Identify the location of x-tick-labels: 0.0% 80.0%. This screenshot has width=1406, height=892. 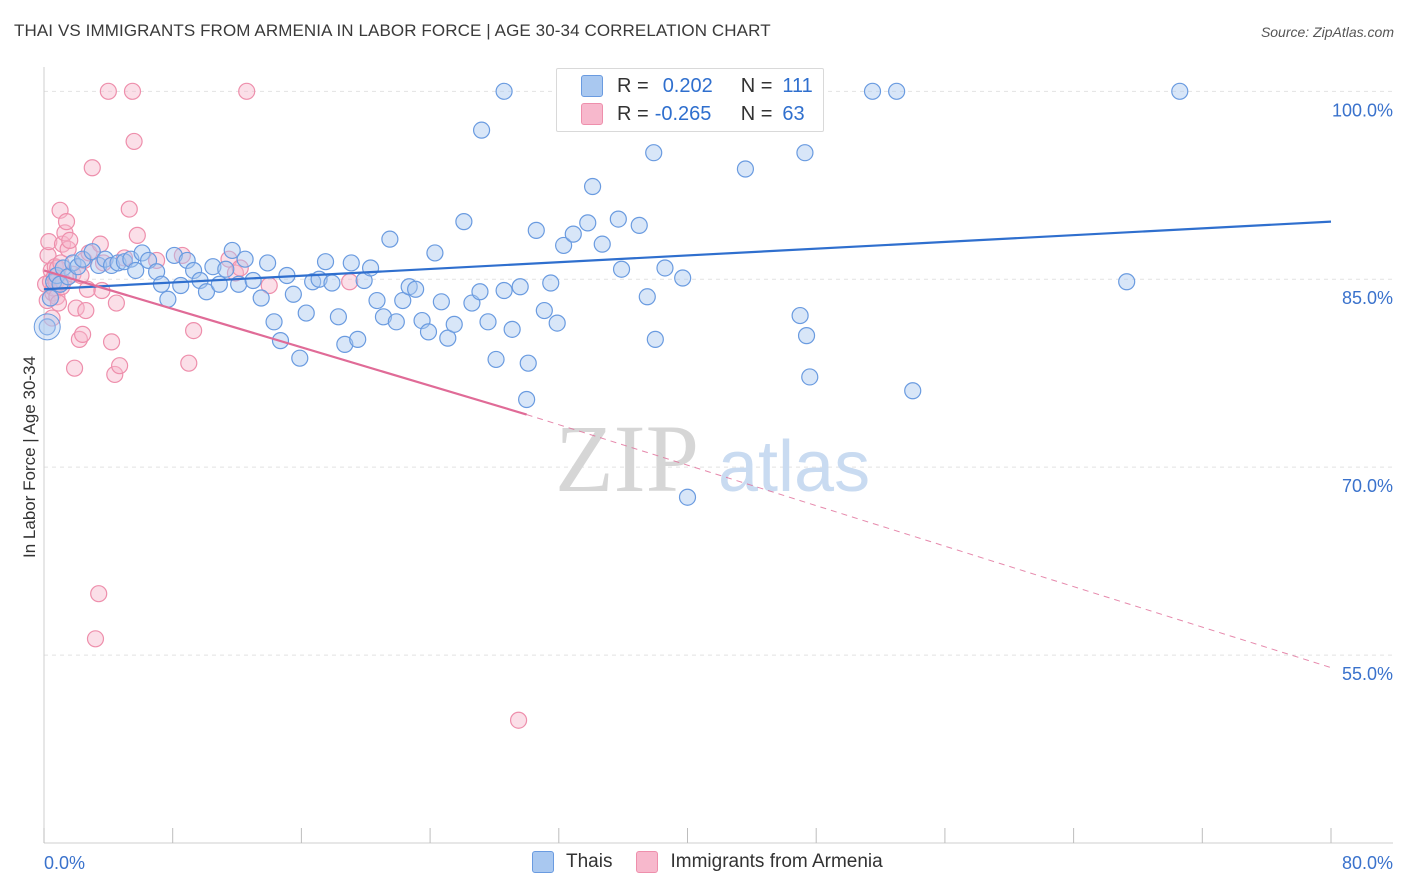
(718, 863).